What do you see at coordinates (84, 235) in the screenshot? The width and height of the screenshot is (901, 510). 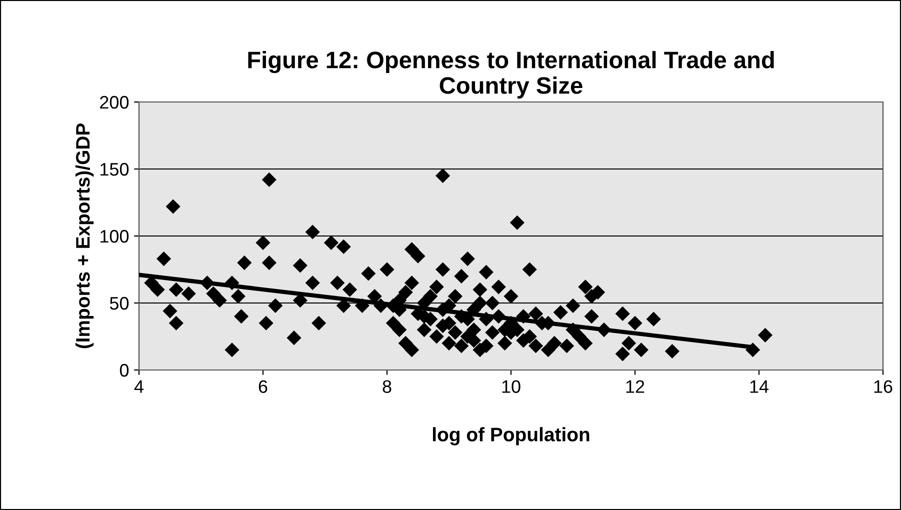 I see `y-axis-title: (Imports + Exports)/GDP` at bounding box center [84, 235].